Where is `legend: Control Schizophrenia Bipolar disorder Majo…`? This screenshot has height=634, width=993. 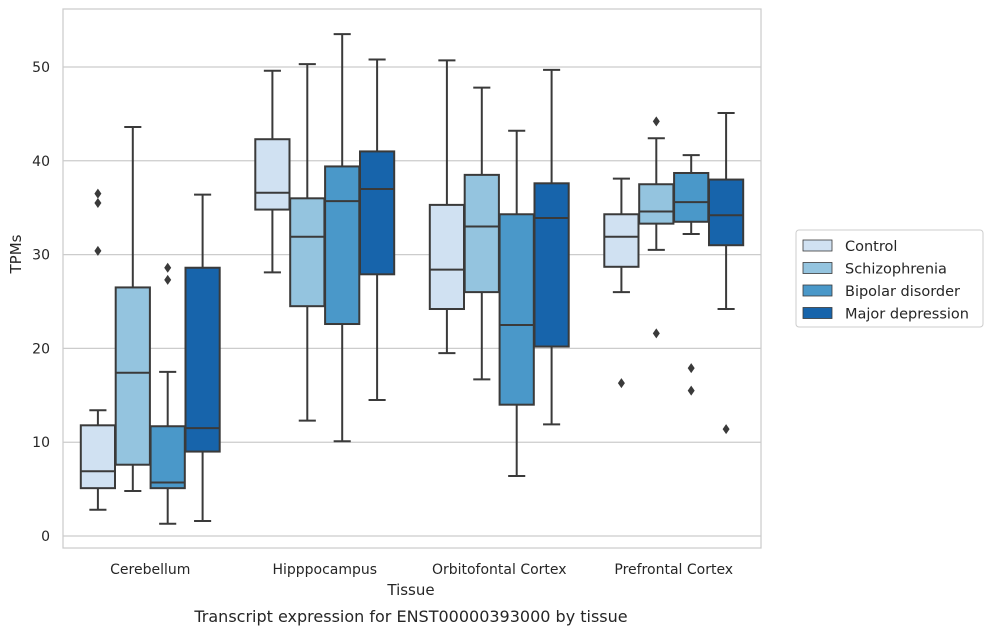 legend: Control Schizophrenia Bipolar disorder Majo… is located at coordinates (889, 278).